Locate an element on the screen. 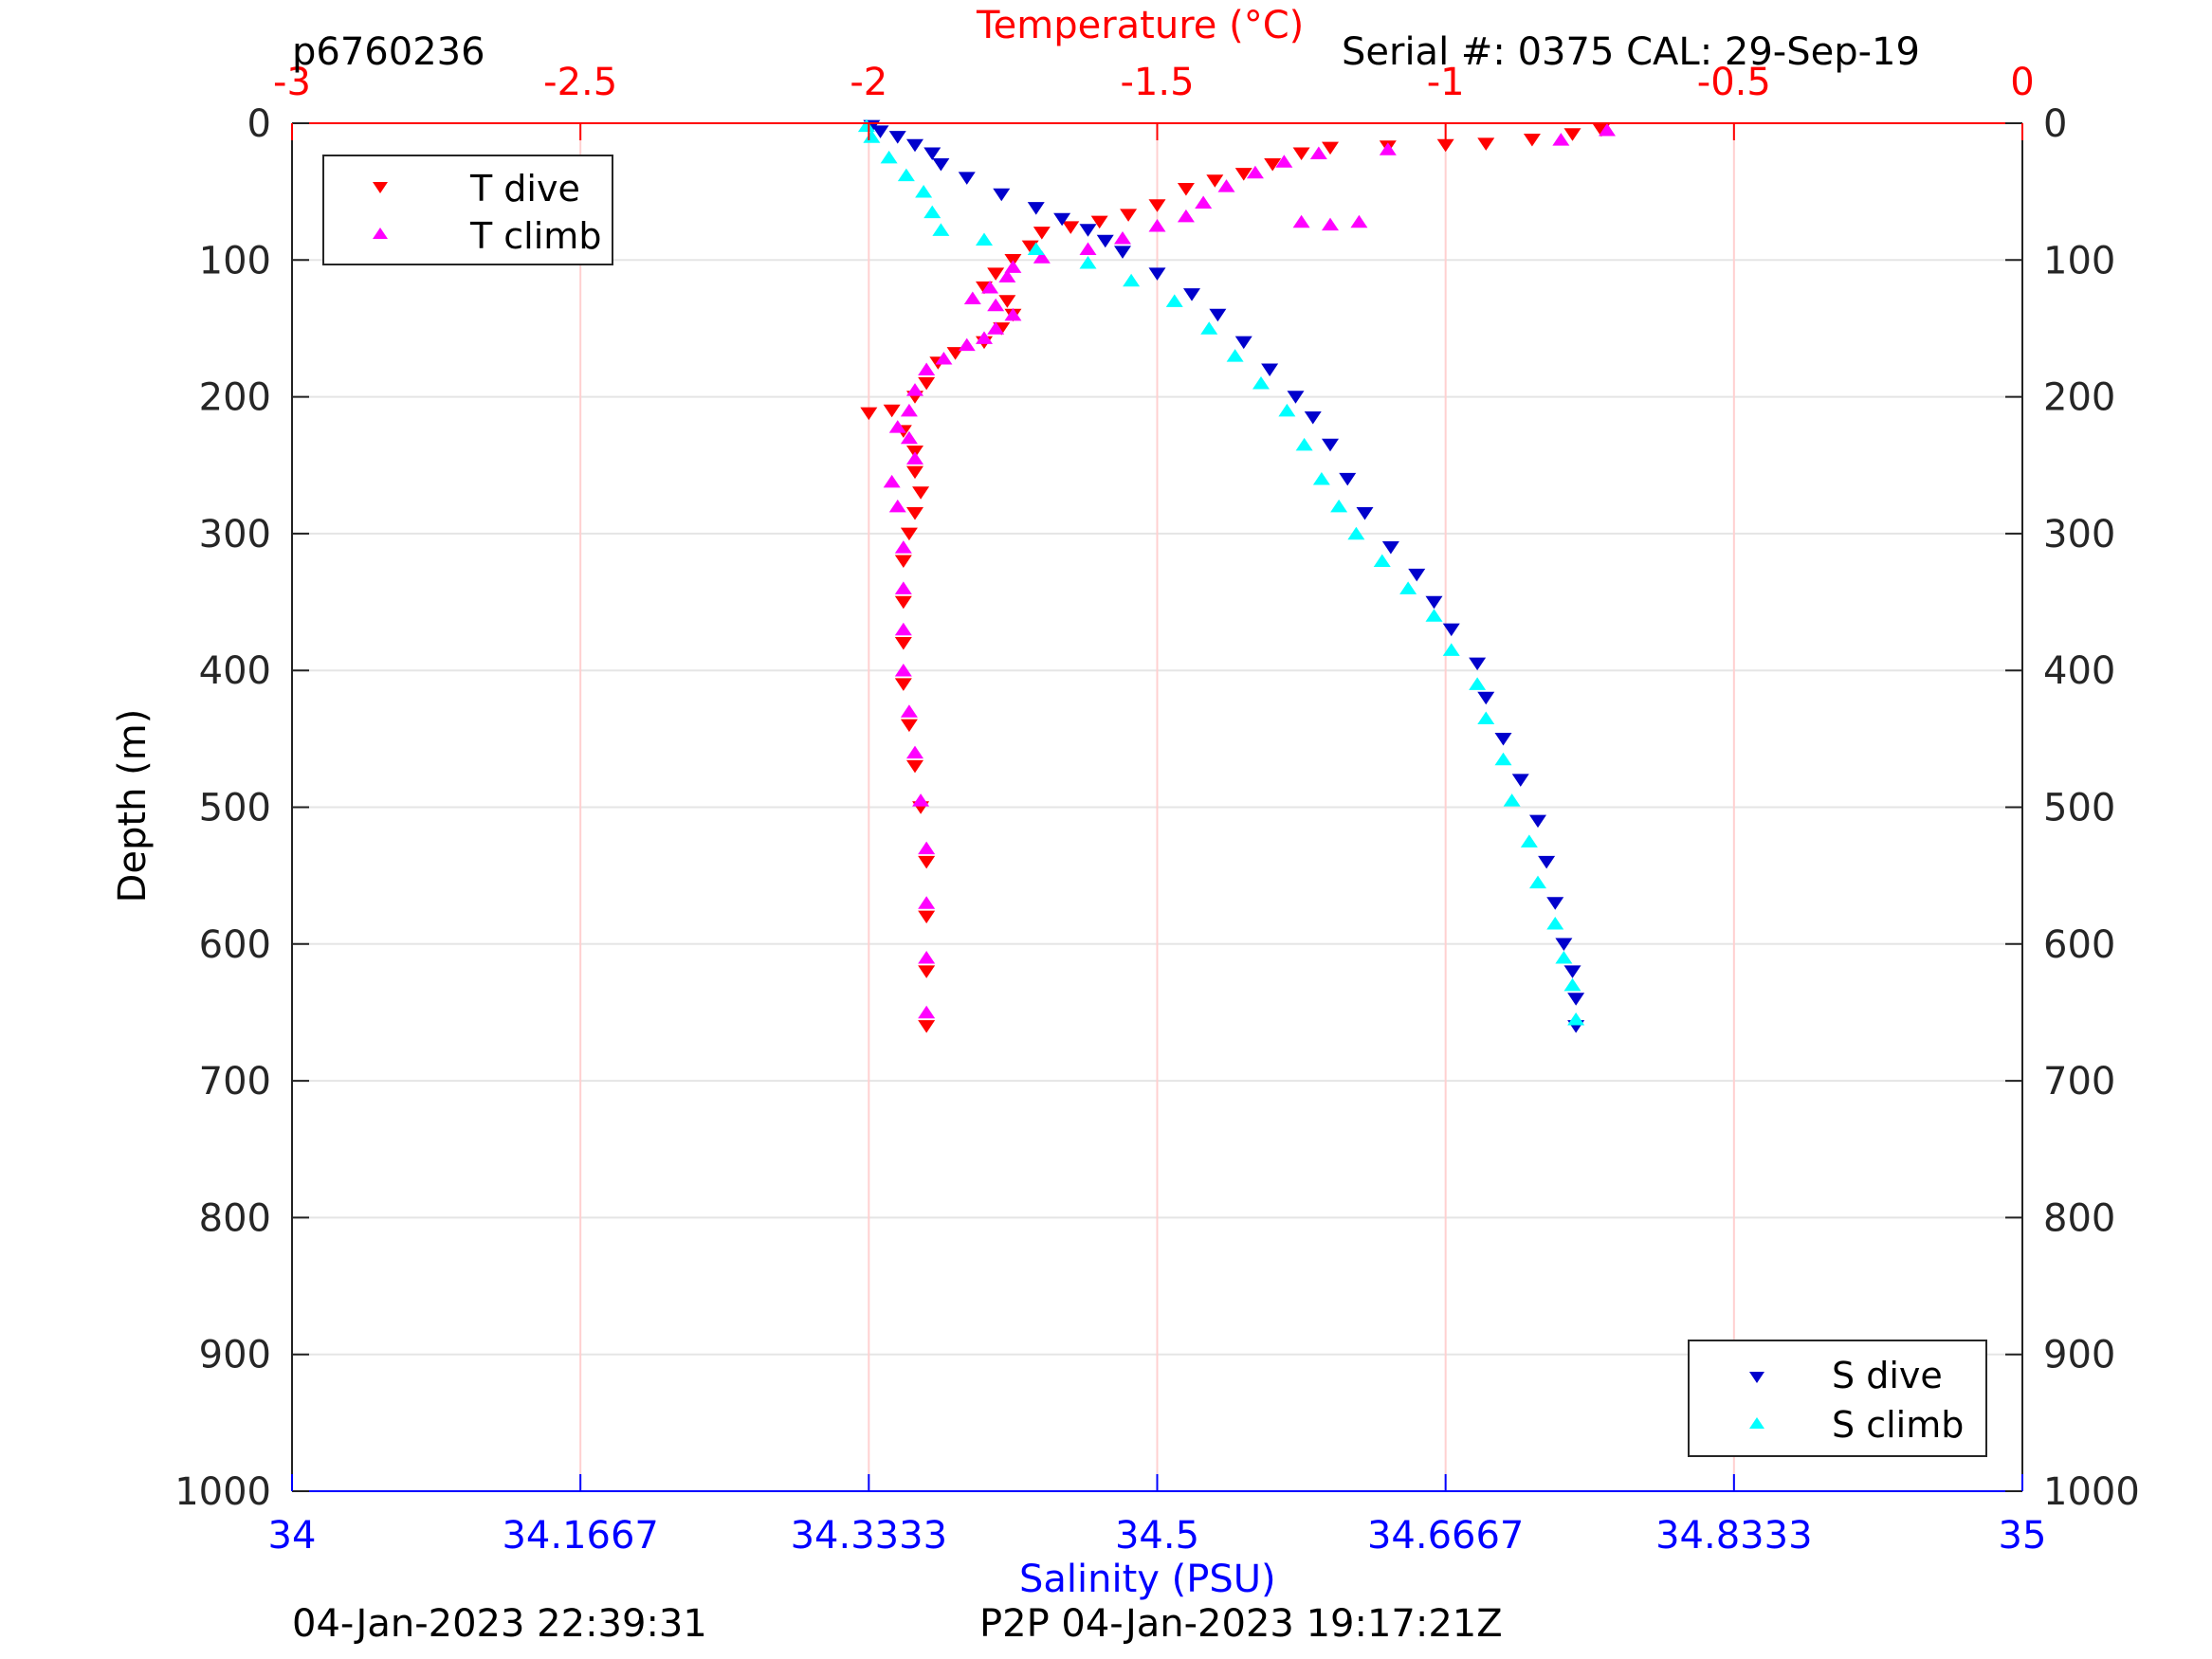 The width and height of the screenshot is (2212, 1659). y-tick-label-right: 500 is located at coordinates (2079, 808).